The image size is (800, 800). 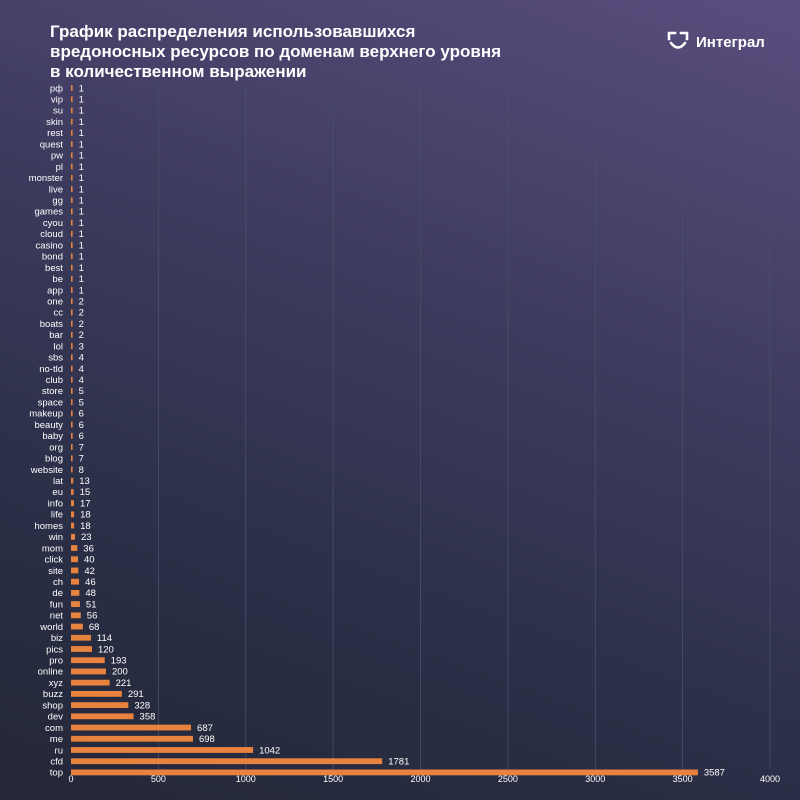 What do you see at coordinates (56, 739) in the screenshot?
I see `category-label: me` at bounding box center [56, 739].